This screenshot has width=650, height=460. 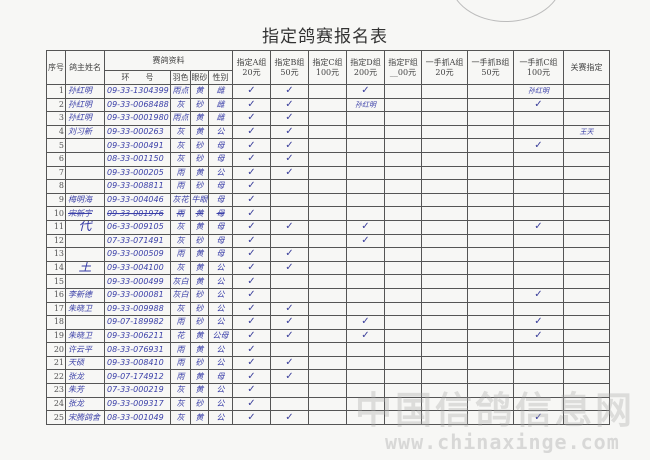 I want to click on header-group-ya: 一手抓A组 20元, so click(x=444, y=67).